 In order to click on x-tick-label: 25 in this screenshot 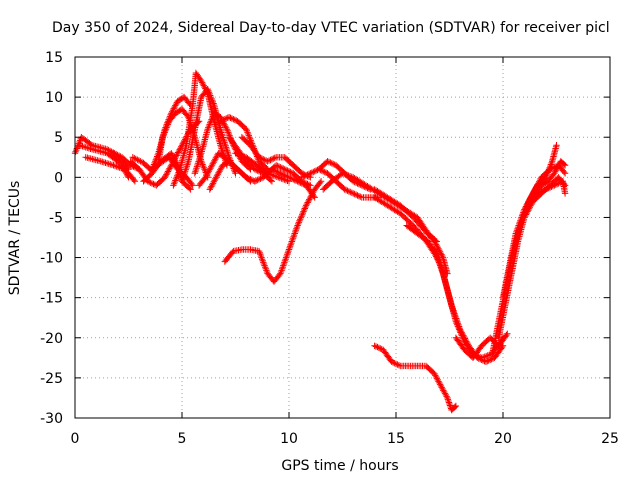, I will do `click(610, 439)`.